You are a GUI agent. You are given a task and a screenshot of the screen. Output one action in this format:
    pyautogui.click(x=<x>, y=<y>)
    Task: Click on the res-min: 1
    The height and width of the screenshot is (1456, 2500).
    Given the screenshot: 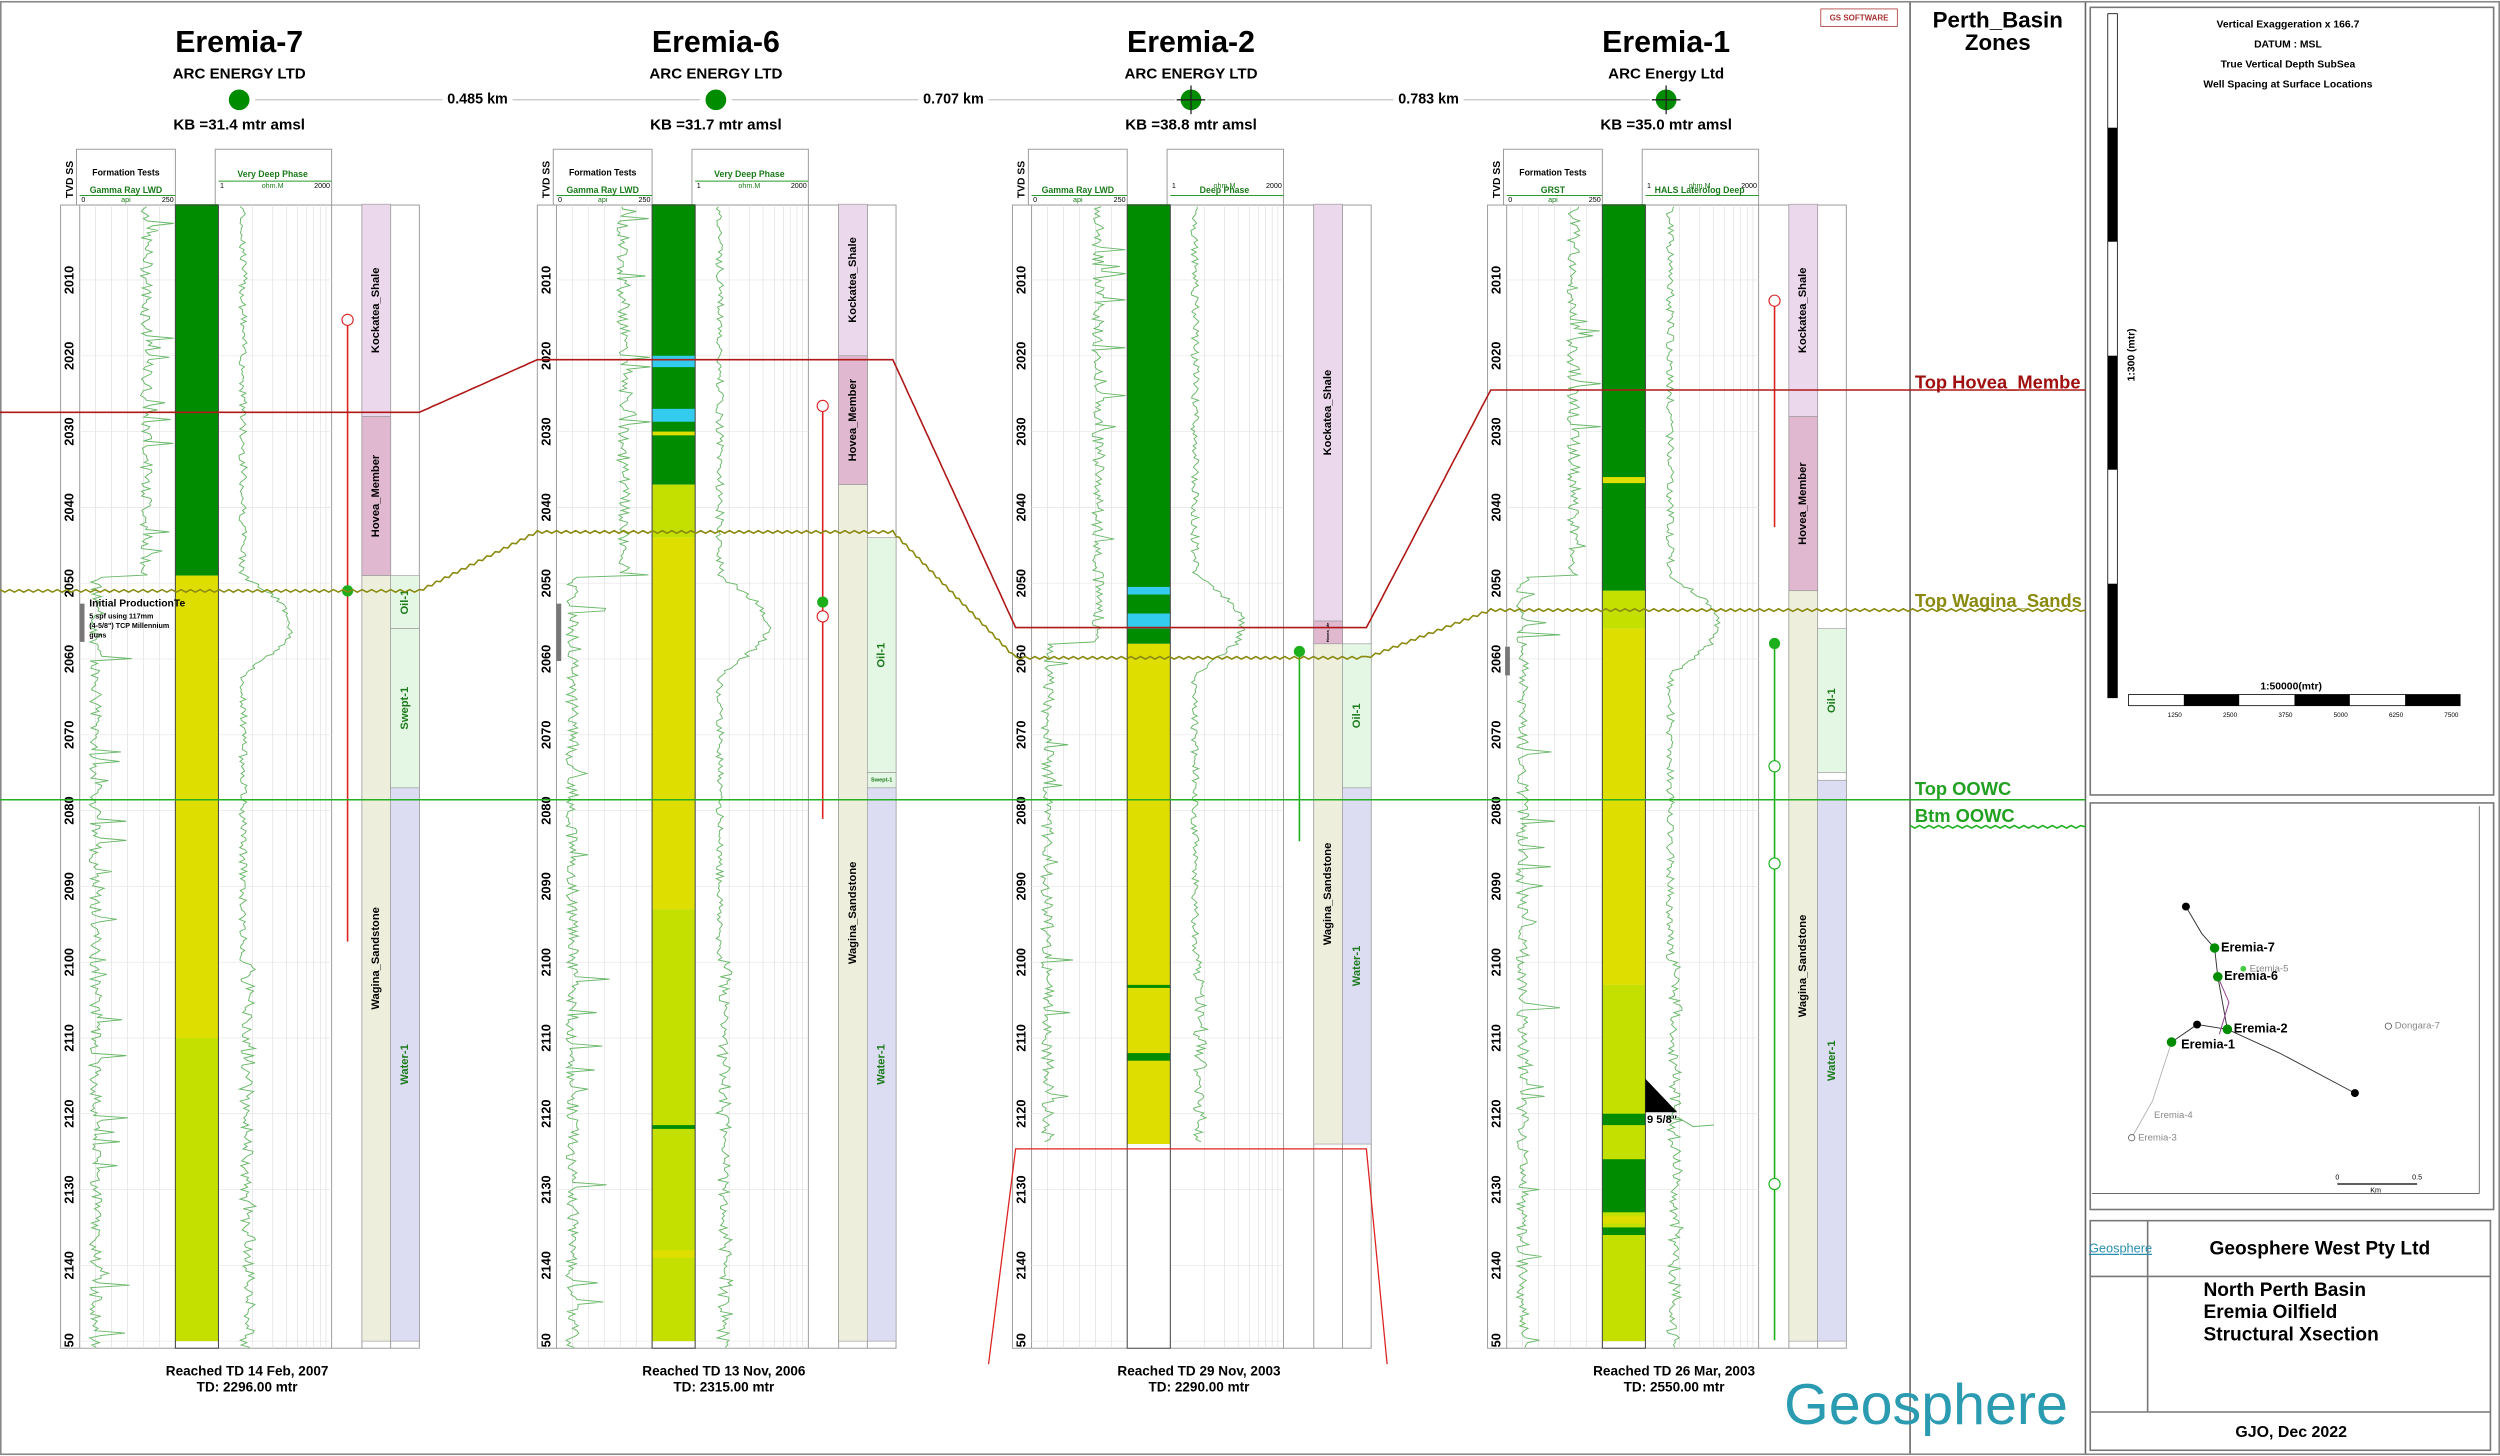 What is the action you would take?
    pyautogui.click(x=699, y=186)
    